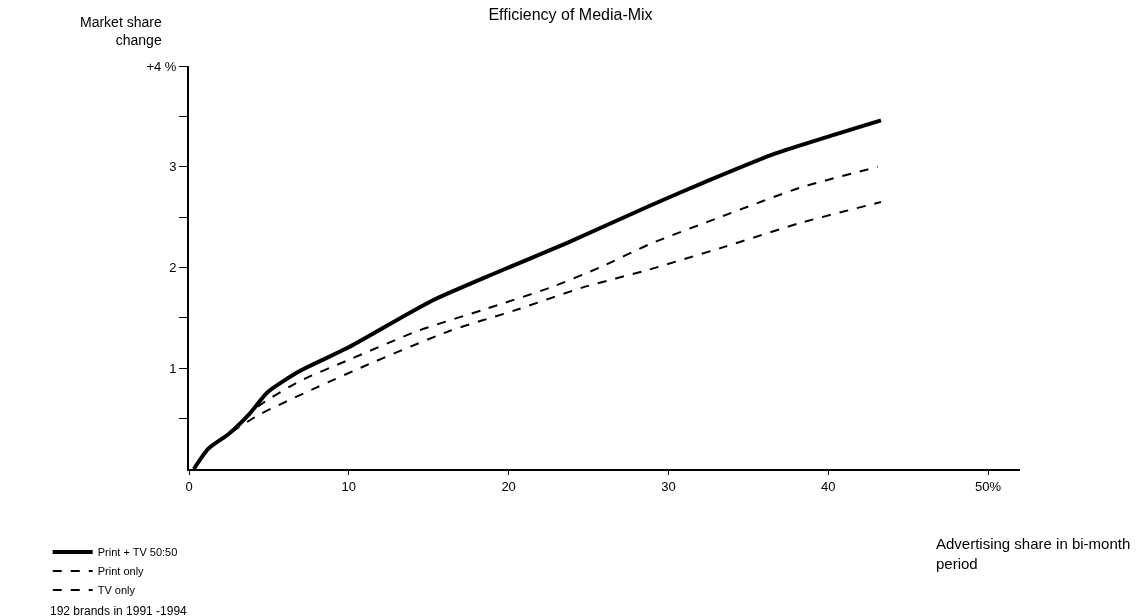 The width and height of the screenshot is (1141, 616). What do you see at coordinates (121, 571) in the screenshot?
I see `legend-label: Print only` at bounding box center [121, 571].